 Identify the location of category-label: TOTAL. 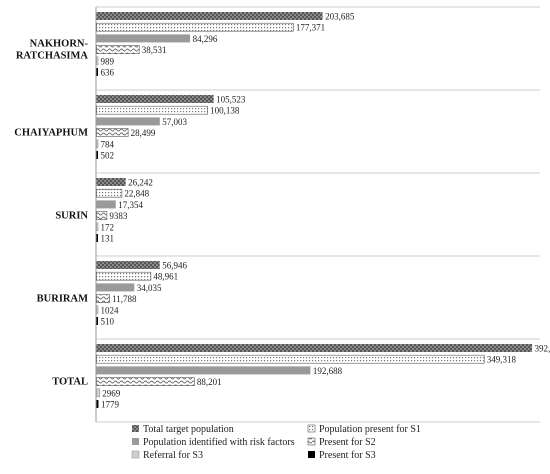
(70, 382).